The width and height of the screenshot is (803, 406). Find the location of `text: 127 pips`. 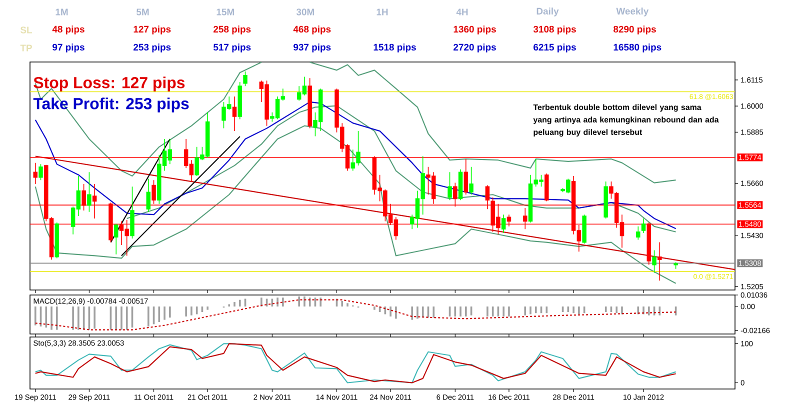

text: 127 pips is located at coordinates (152, 30).